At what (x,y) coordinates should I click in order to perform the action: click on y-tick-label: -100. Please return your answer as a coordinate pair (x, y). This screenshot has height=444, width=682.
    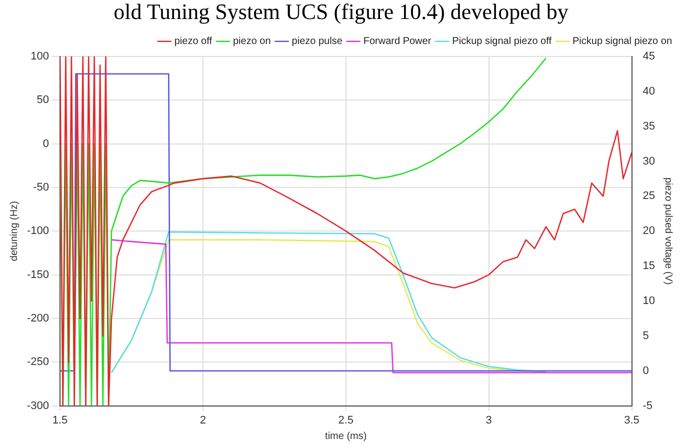
    Looking at the image, I should click on (38, 231).